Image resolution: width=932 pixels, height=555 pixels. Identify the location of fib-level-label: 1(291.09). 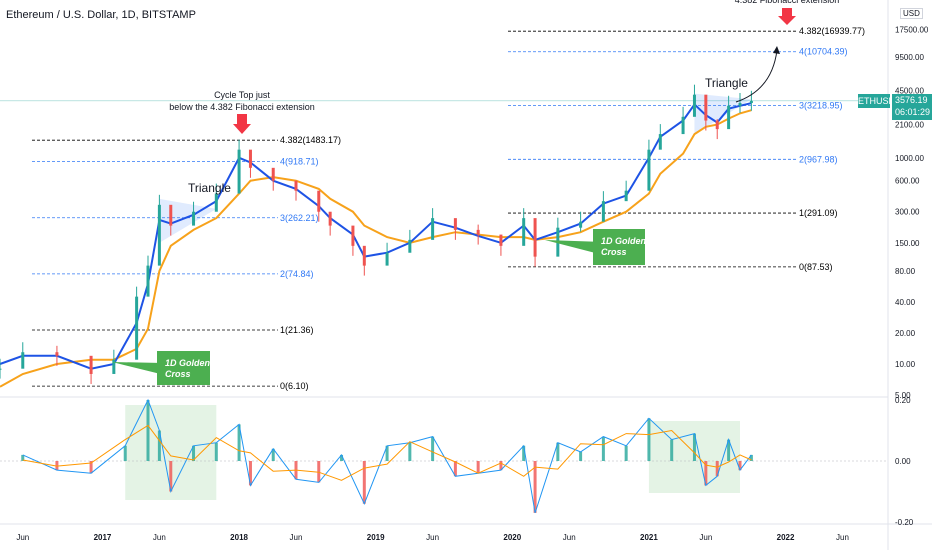
(818, 213).